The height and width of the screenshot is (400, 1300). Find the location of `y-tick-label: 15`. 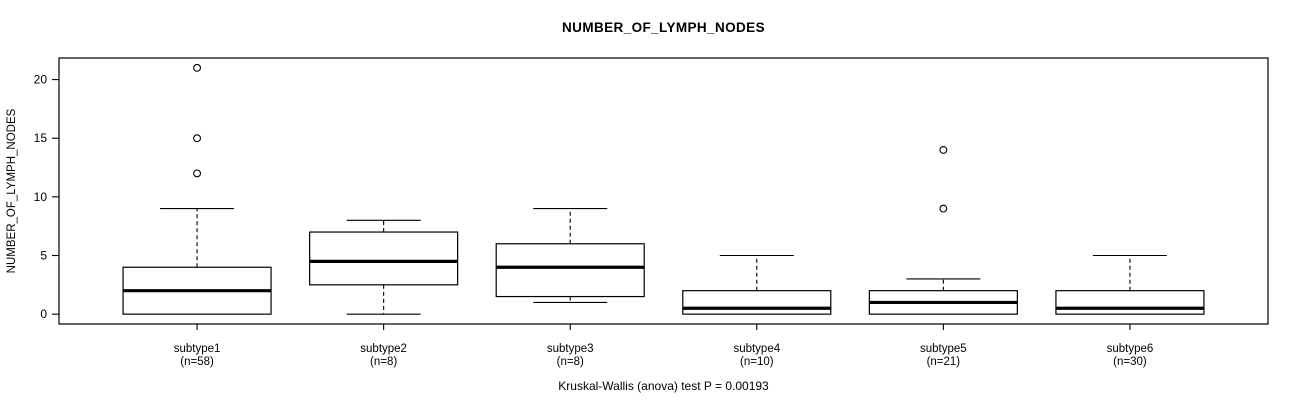

y-tick-label: 15 is located at coordinates (41, 138).